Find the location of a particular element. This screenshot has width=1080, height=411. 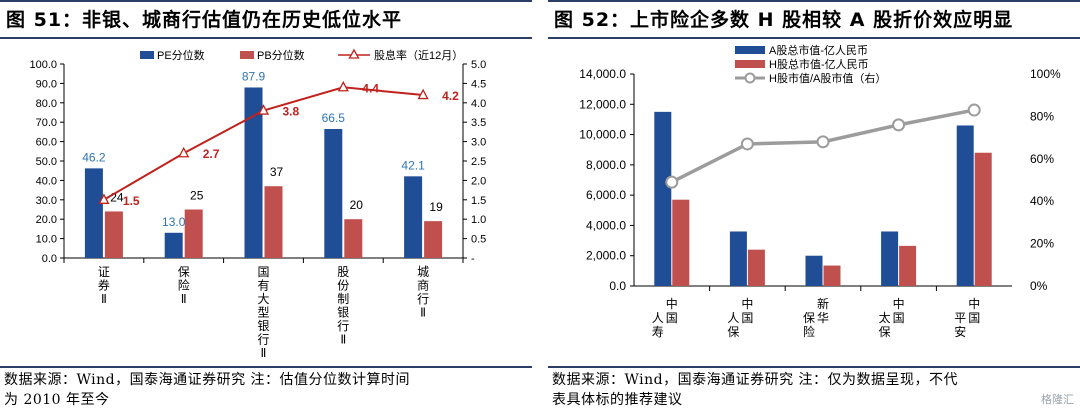

y2-tick-label: 4.5 is located at coordinates (478, 84).